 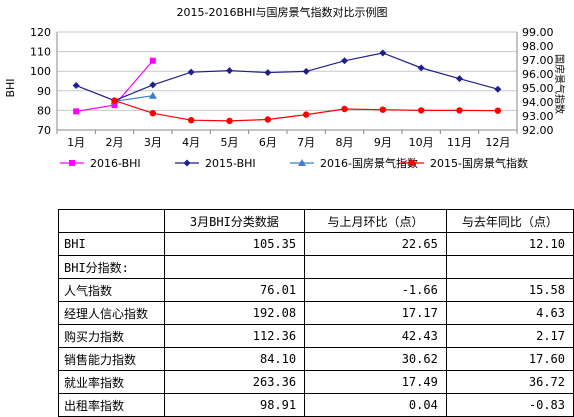 What do you see at coordinates (40, 71) in the screenshot?
I see `y-tick-label: 100` at bounding box center [40, 71].